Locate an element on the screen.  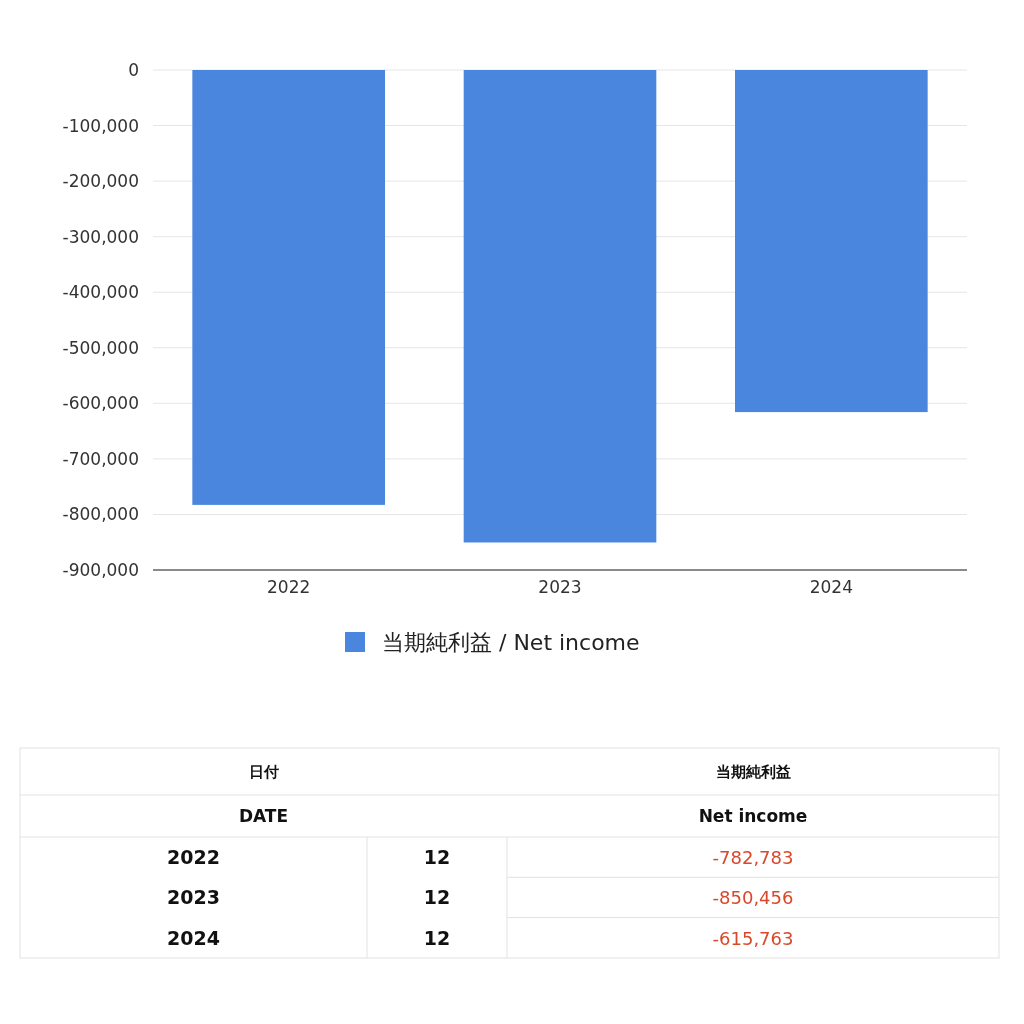
y-tick-label: -100,000 is located at coordinates (100, 125).